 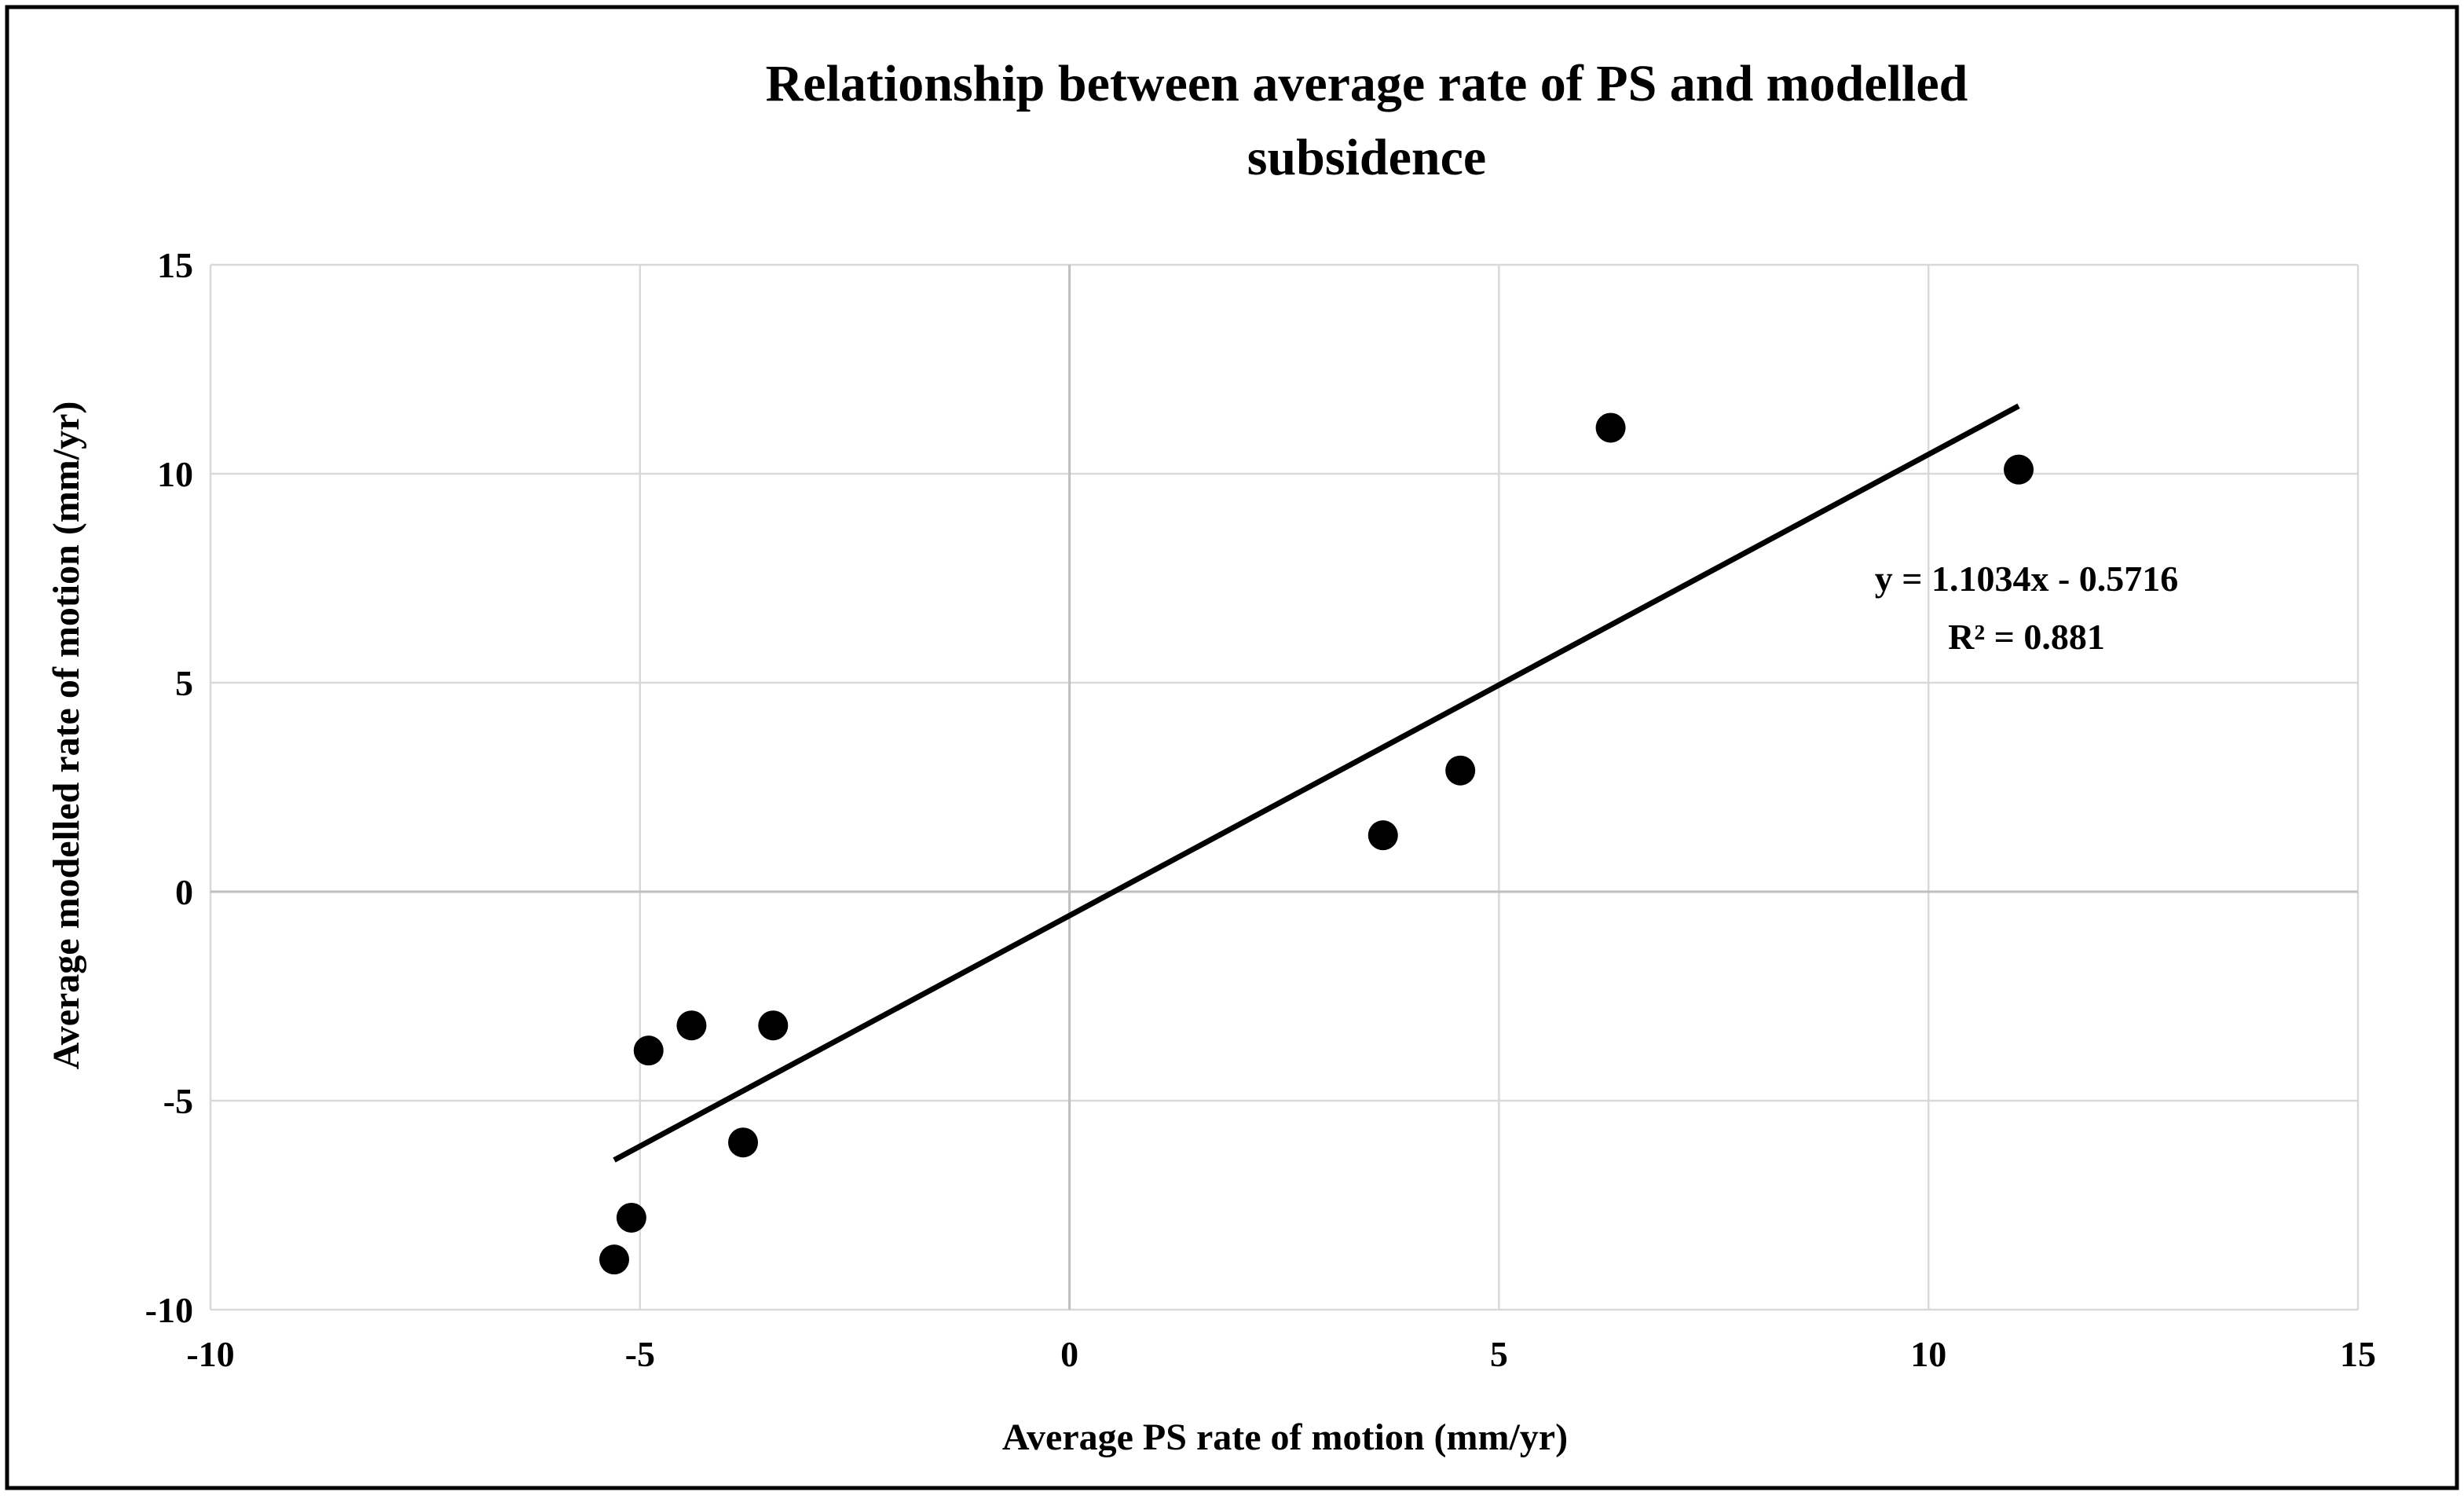 I want to click on y-tick-label: -5, so click(x=178, y=1101).